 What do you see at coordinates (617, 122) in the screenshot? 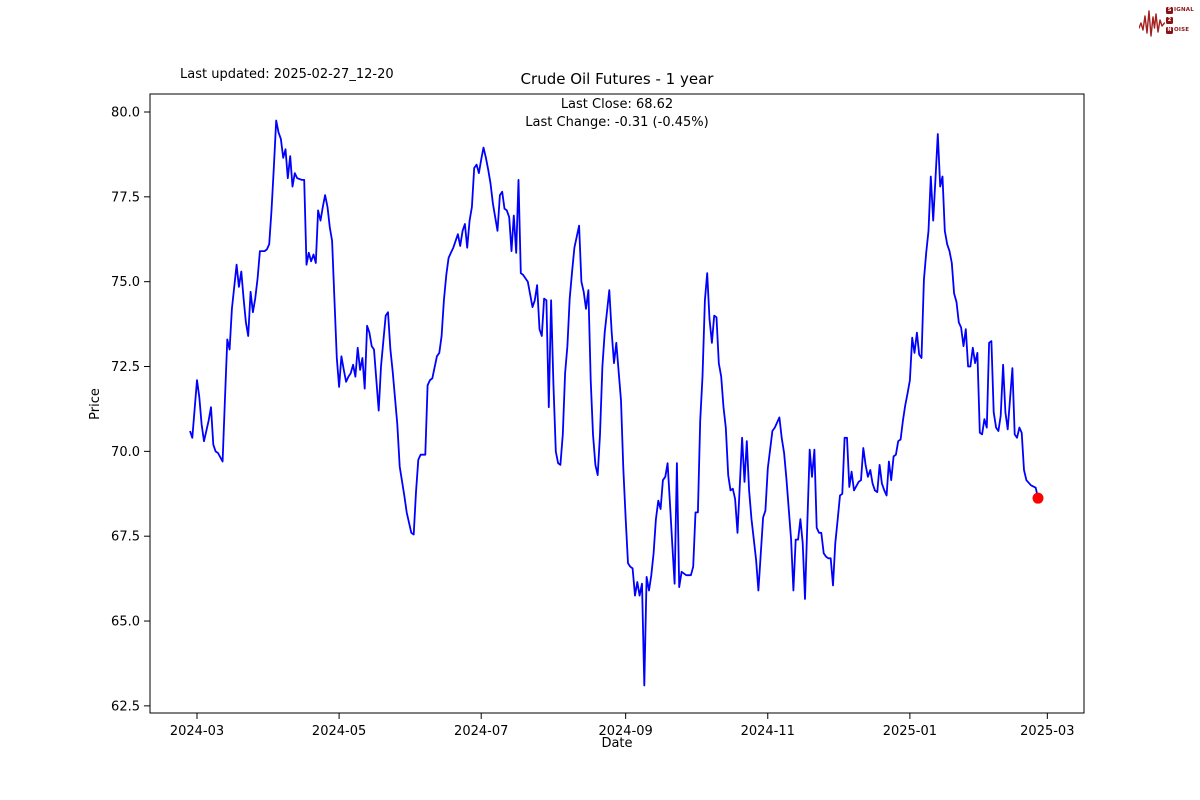
I see `last-change-text: Last Change: -0.31 (-0.45%)` at bounding box center [617, 122].